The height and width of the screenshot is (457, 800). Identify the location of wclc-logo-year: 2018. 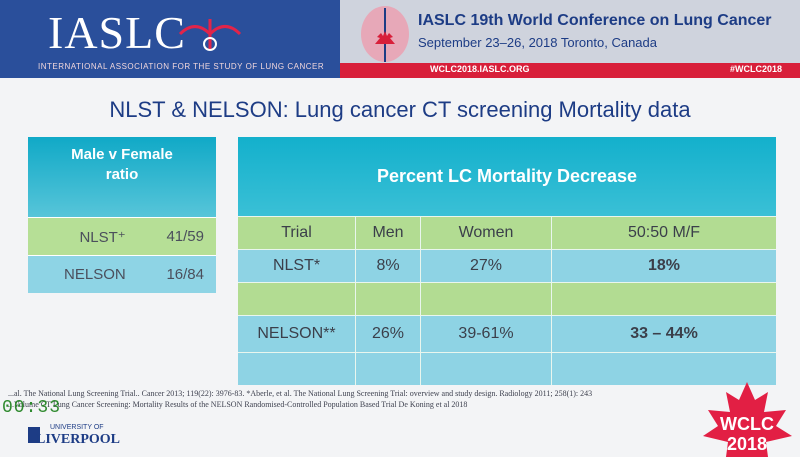
(747, 444).